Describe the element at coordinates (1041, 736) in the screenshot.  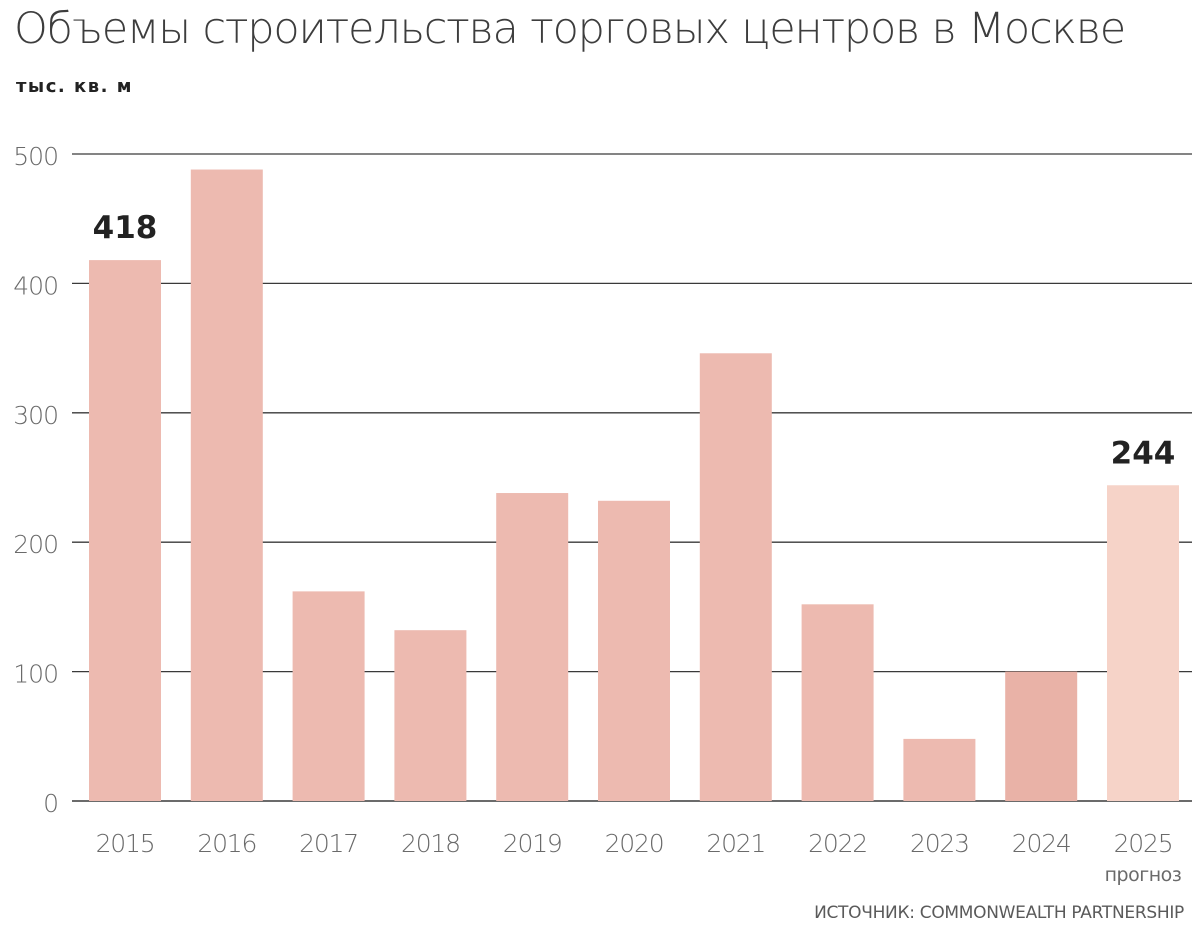
I see `bar-2024` at that location.